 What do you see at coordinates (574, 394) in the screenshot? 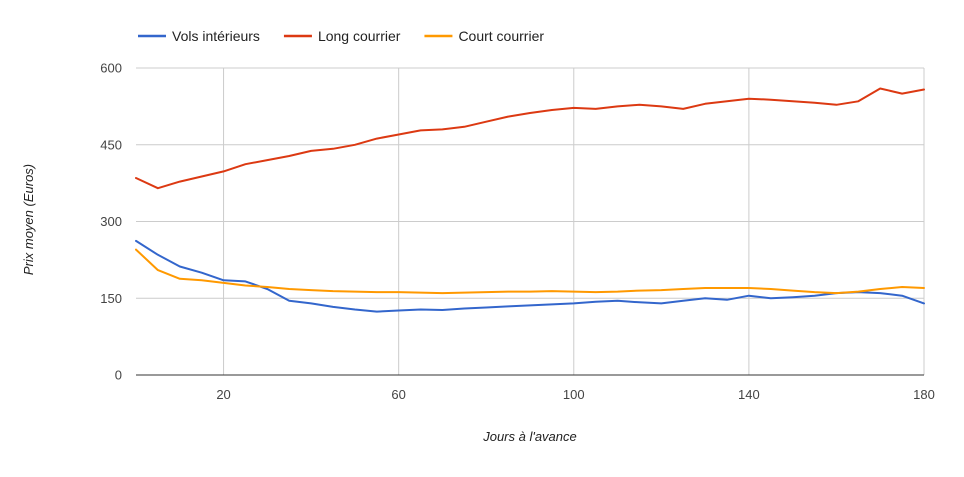
I see `x-tick-label: 100` at bounding box center [574, 394].